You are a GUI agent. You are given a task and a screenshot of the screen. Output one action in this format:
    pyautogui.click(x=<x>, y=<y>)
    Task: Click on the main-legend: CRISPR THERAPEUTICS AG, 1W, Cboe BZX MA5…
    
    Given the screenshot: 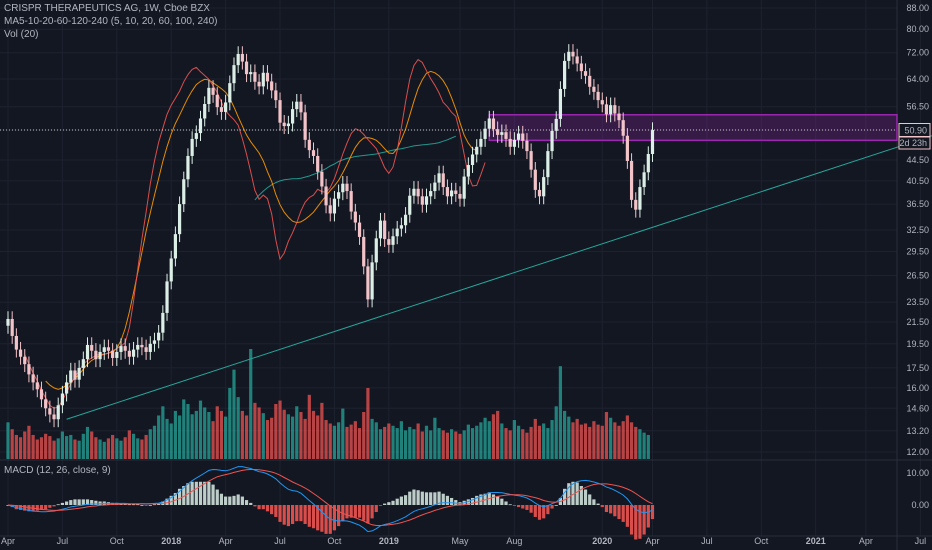 What is the action you would take?
    pyautogui.click(x=110, y=21)
    